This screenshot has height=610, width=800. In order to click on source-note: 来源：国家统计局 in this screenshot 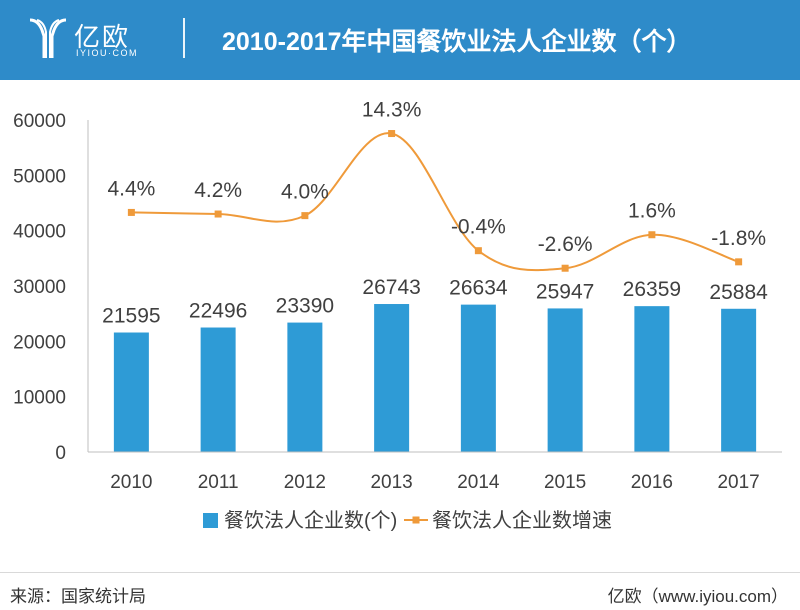, I will do `click(78, 596)`.